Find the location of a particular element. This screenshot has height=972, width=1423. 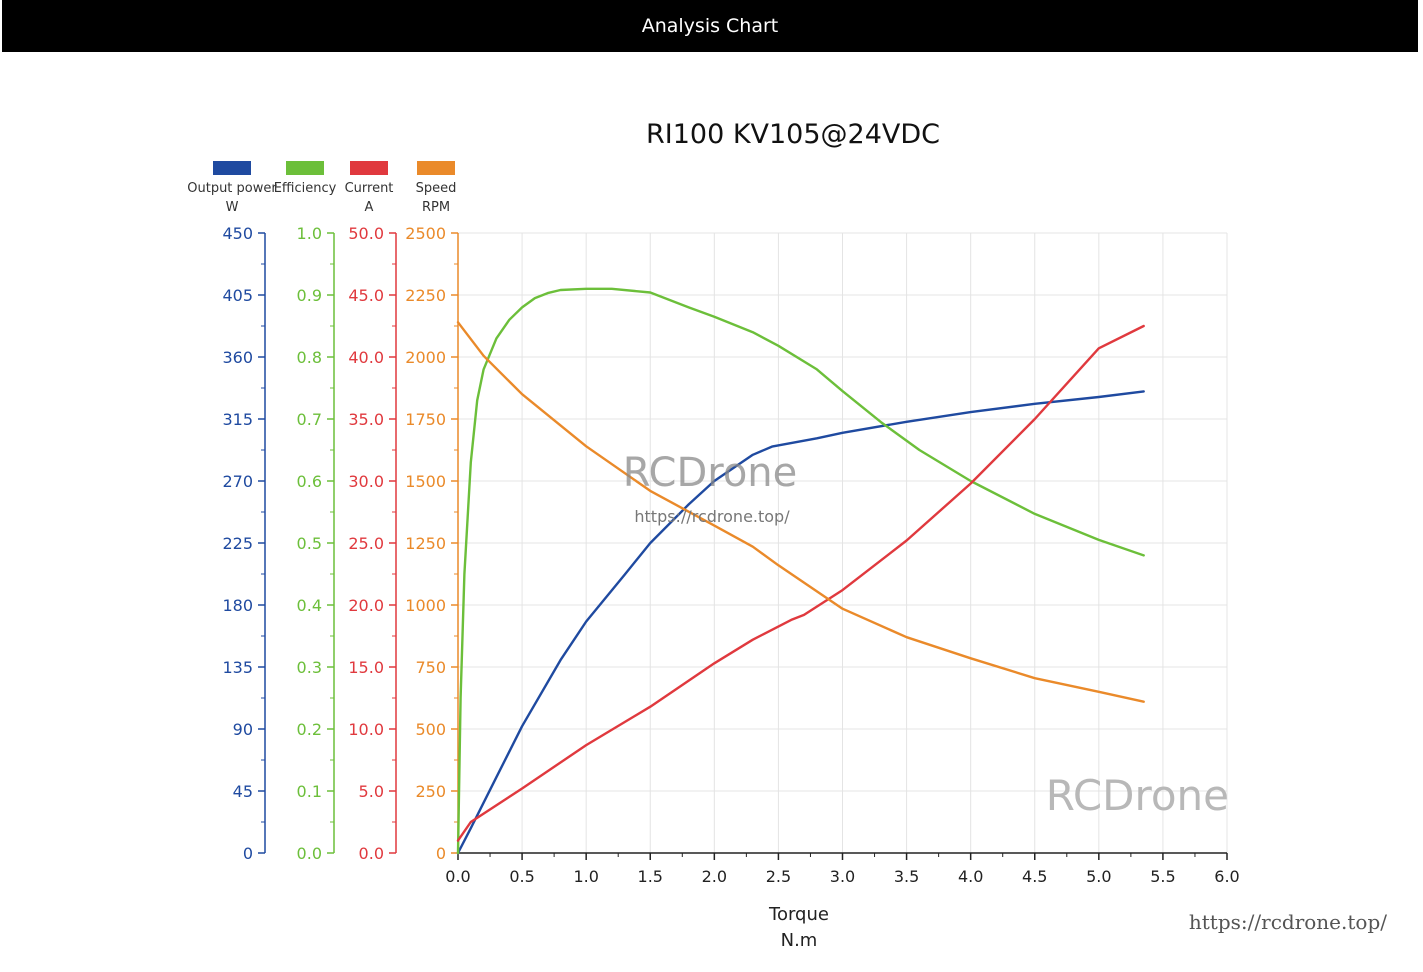

current-tick-label: 30.0 is located at coordinates (366, 481).